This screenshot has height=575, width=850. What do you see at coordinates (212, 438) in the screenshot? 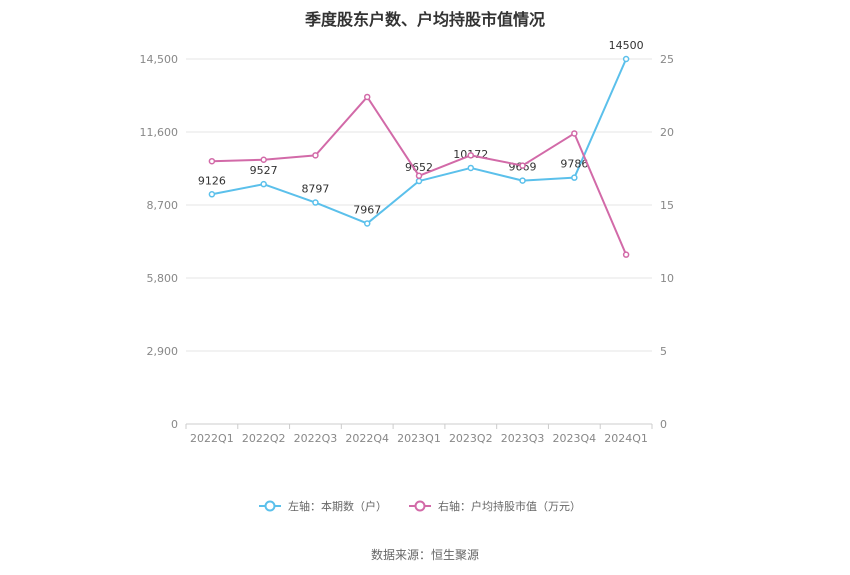
I see `x-tick-label: 2022Q1` at bounding box center [212, 438].